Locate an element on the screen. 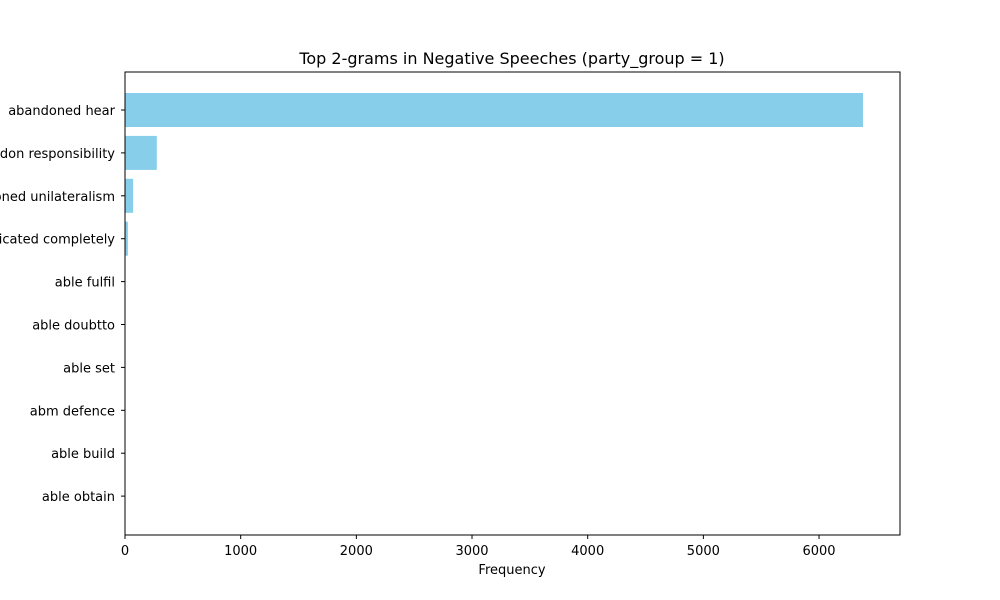 The image size is (1000, 600). x-tick-label: 6000 is located at coordinates (818, 551).